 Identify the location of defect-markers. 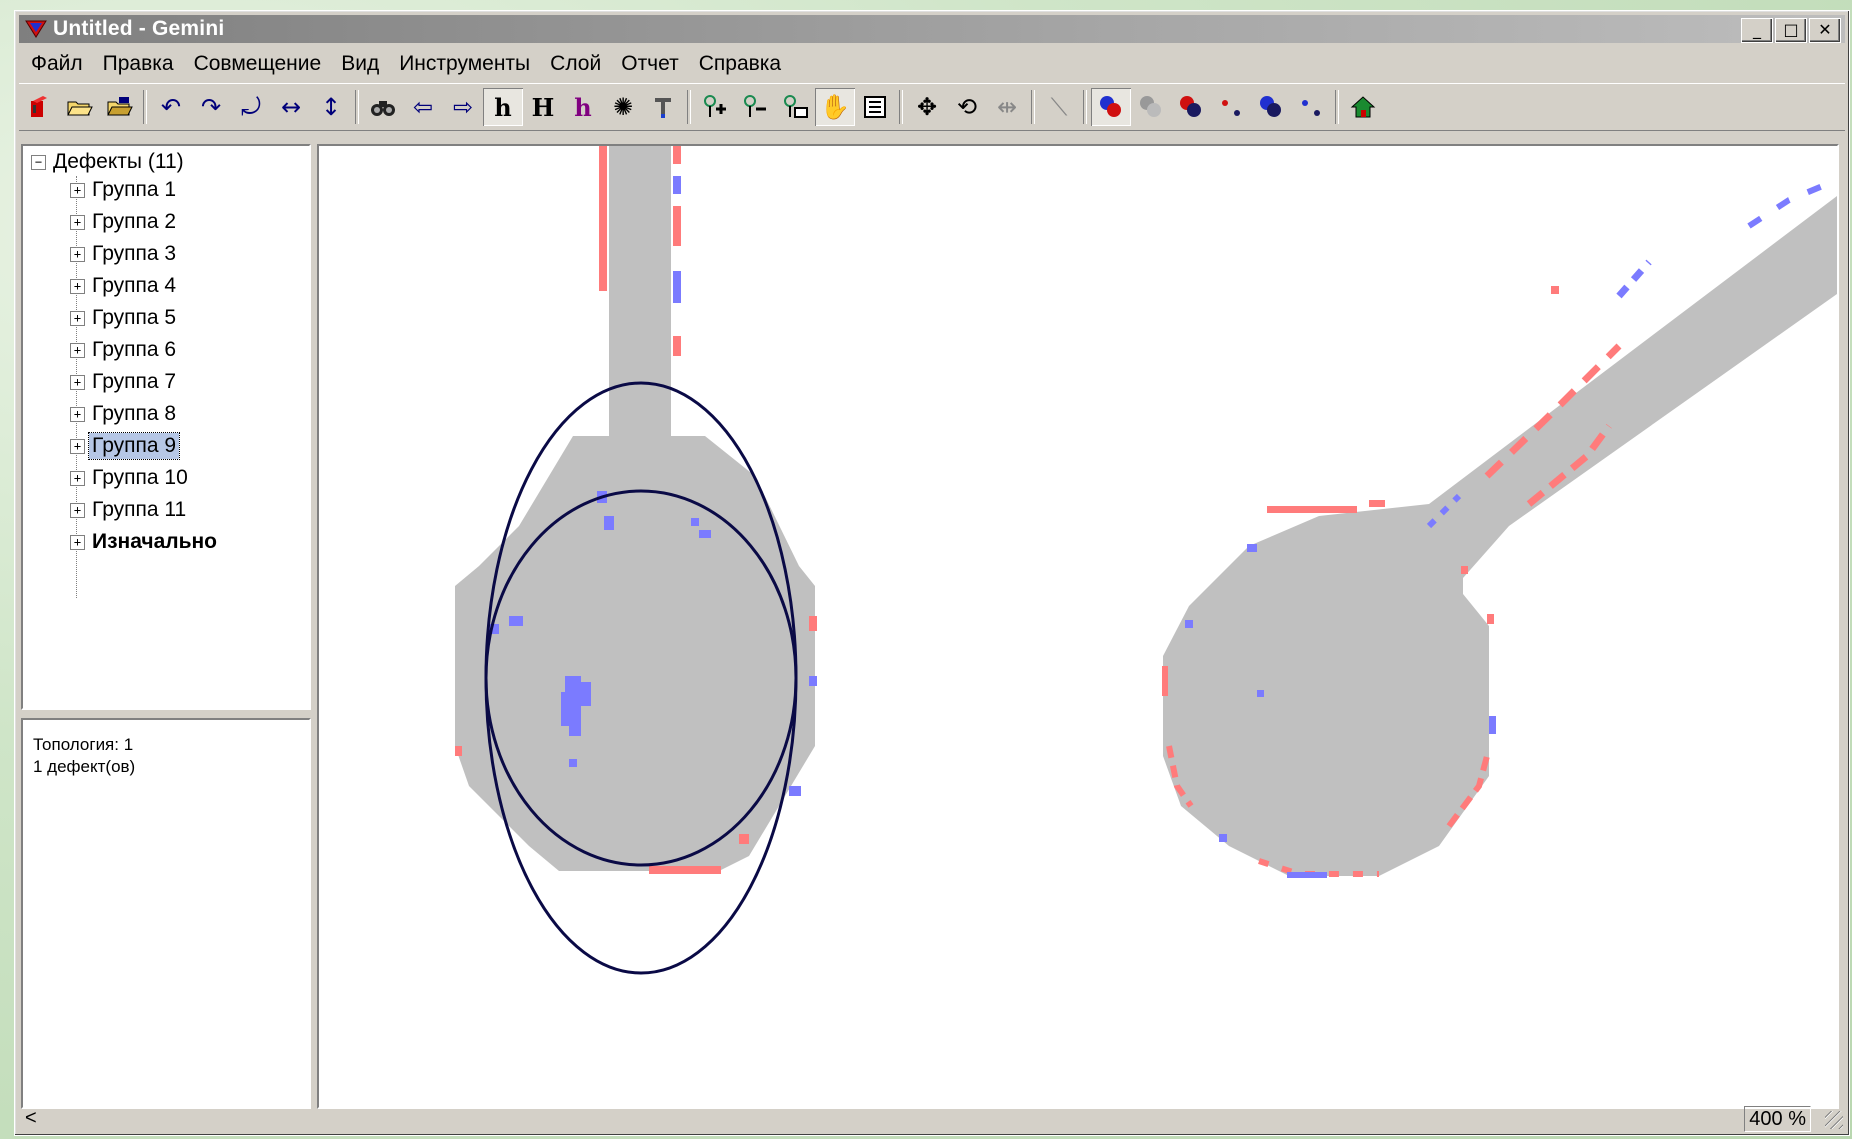
(641, 678).